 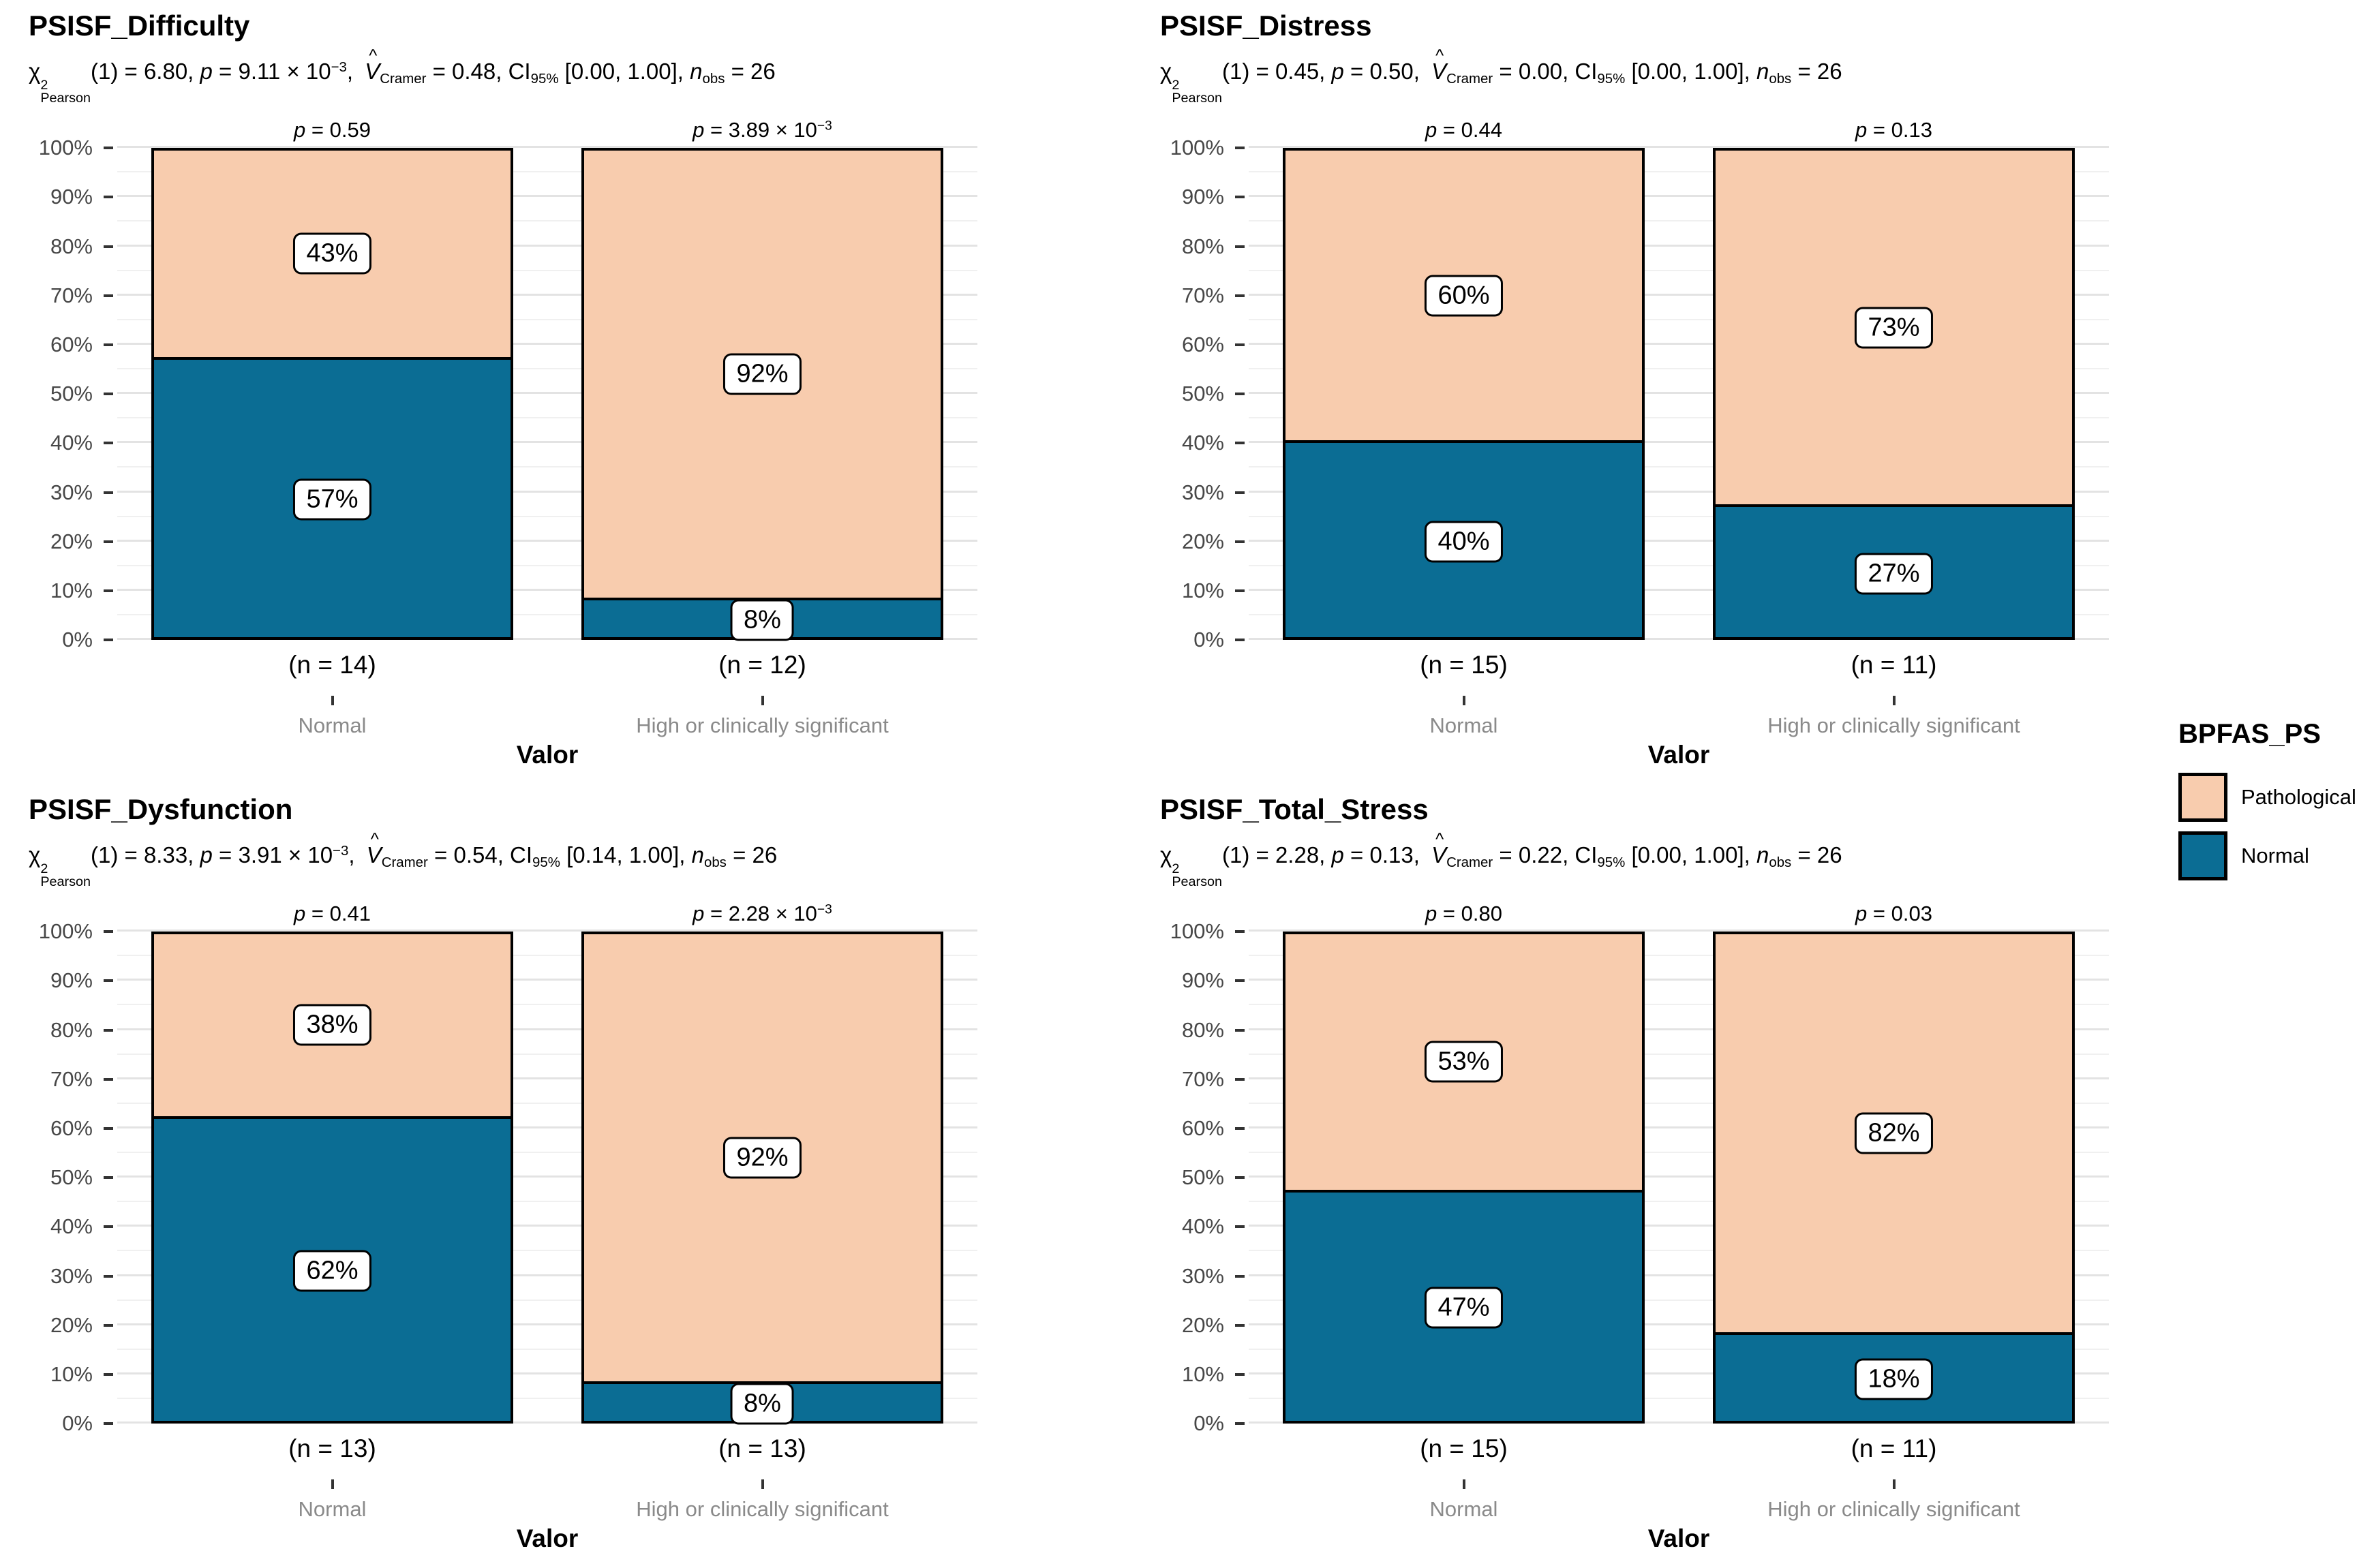 I want to click on text-run: χ, so click(x=1166, y=855).